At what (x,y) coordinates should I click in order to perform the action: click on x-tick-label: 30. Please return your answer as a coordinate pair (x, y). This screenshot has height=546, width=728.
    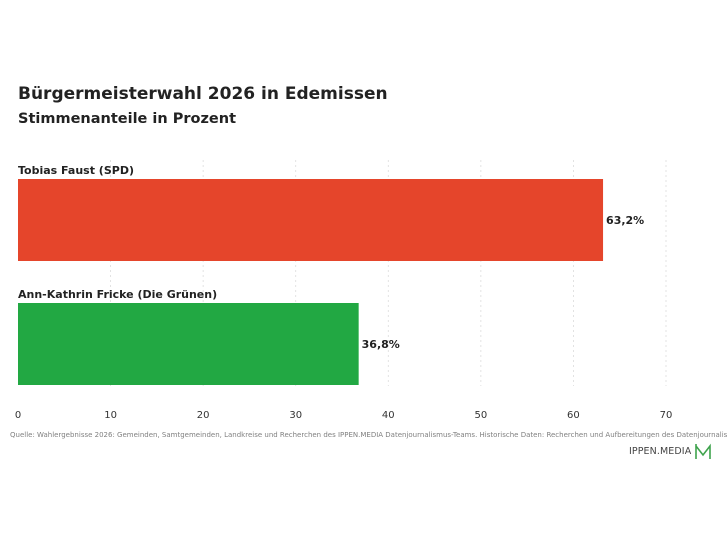
    Looking at the image, I should click on (295, 415).